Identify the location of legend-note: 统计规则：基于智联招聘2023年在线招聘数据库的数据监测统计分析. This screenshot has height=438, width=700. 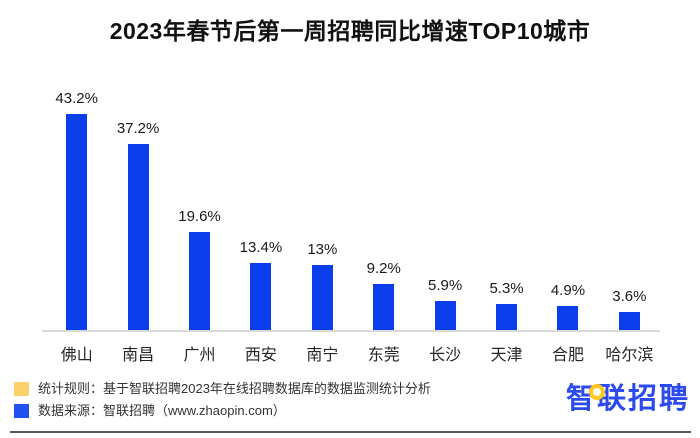
(222, 388).